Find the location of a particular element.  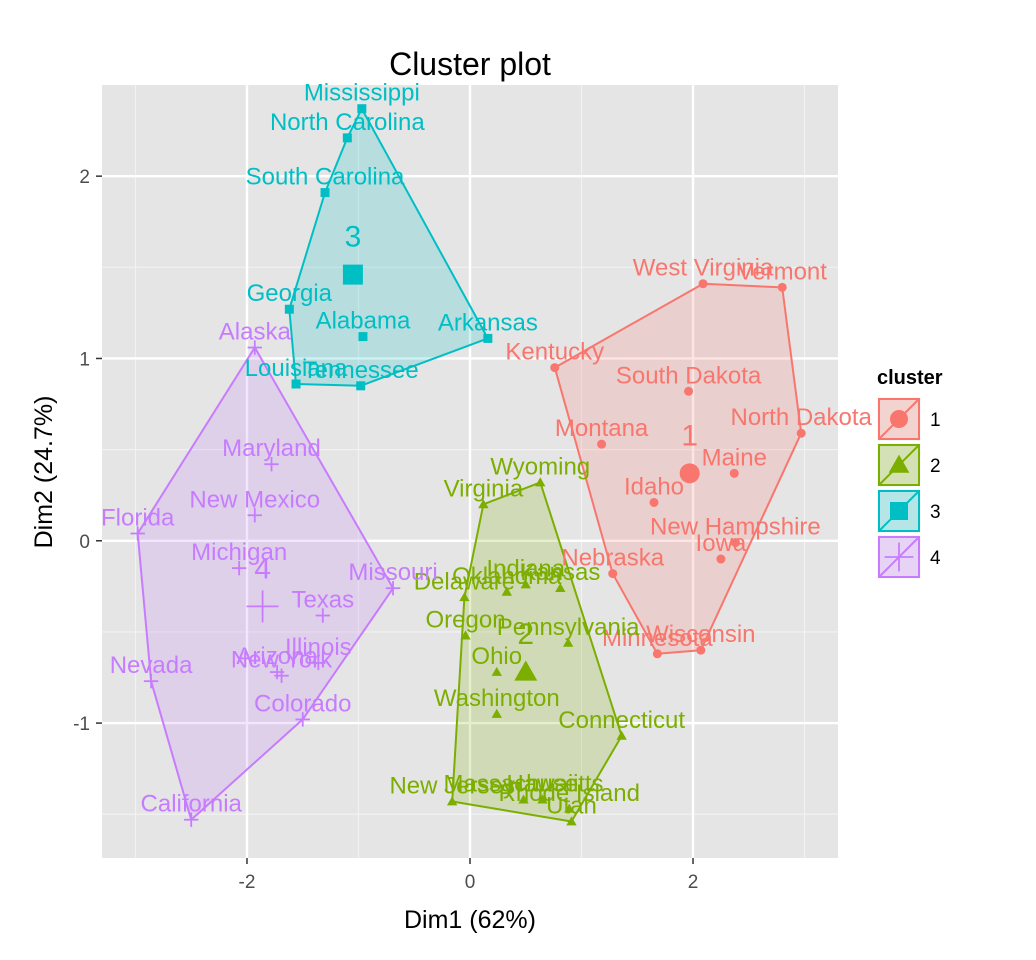

point-label: Kentucky is located at coordinates (554, 352).